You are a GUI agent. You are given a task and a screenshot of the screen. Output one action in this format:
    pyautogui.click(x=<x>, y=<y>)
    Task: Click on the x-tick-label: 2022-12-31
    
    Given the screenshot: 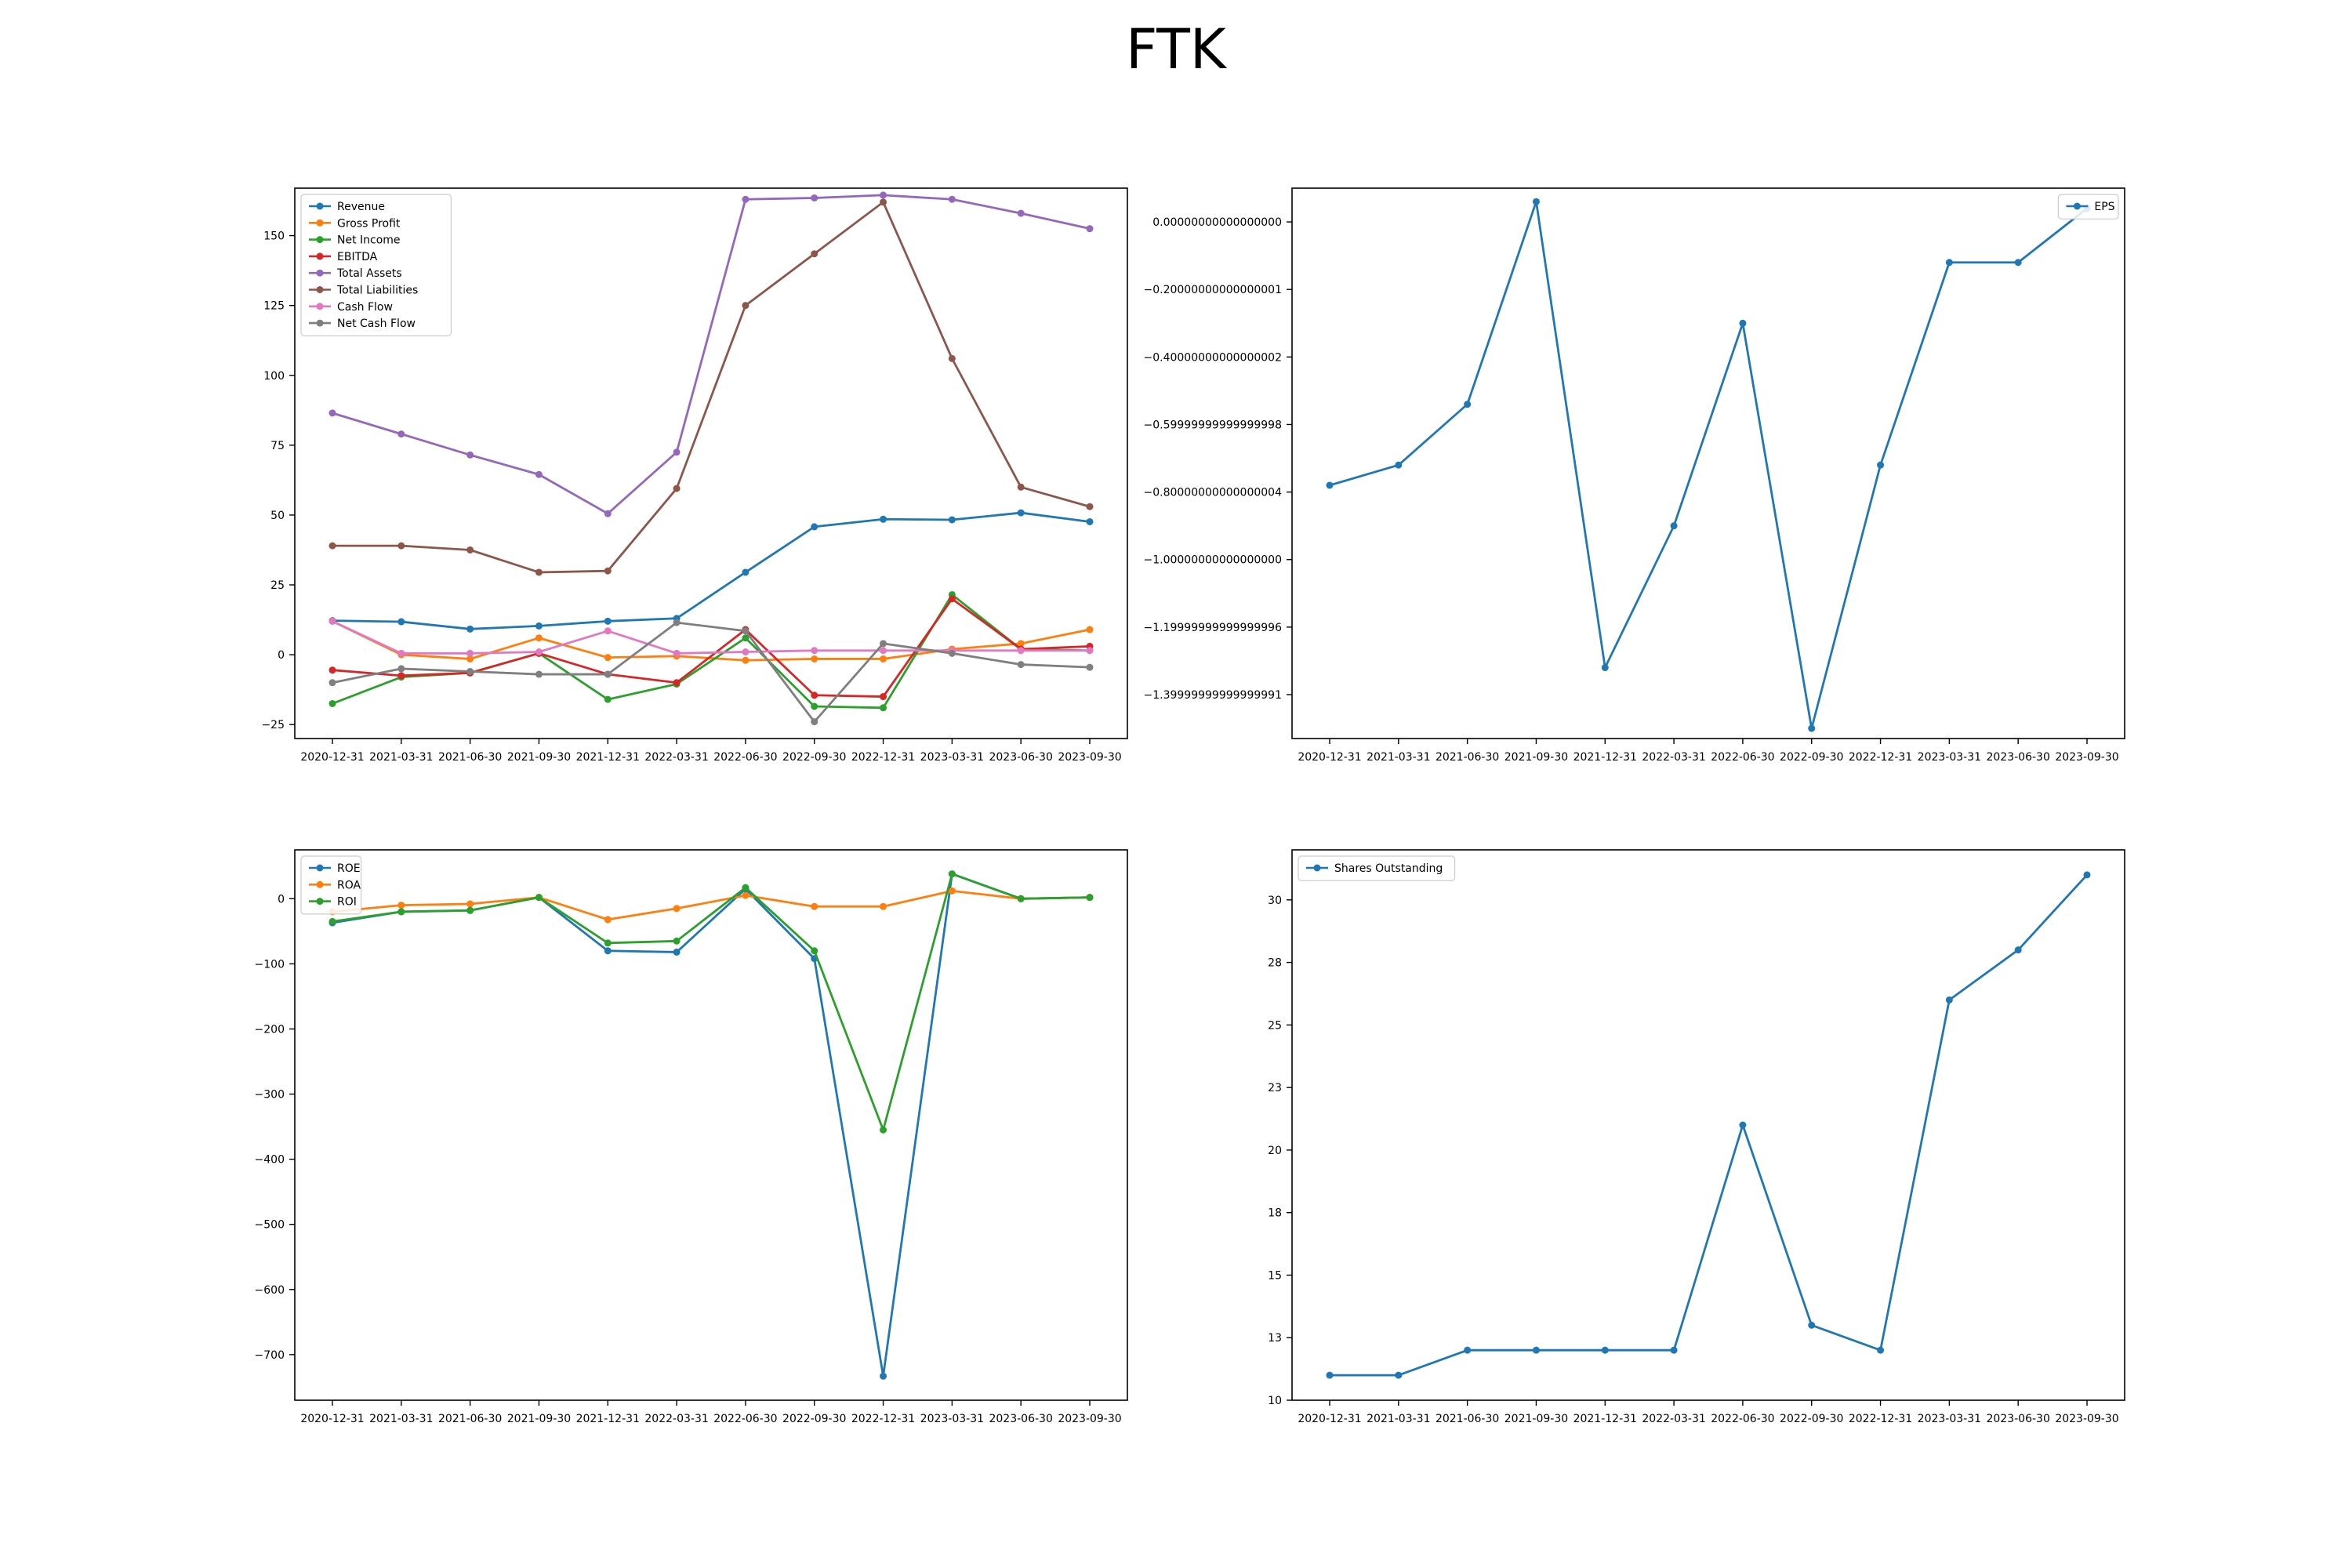 What is the action you would take?
    pyautogui.click(x=883, y=757)
    